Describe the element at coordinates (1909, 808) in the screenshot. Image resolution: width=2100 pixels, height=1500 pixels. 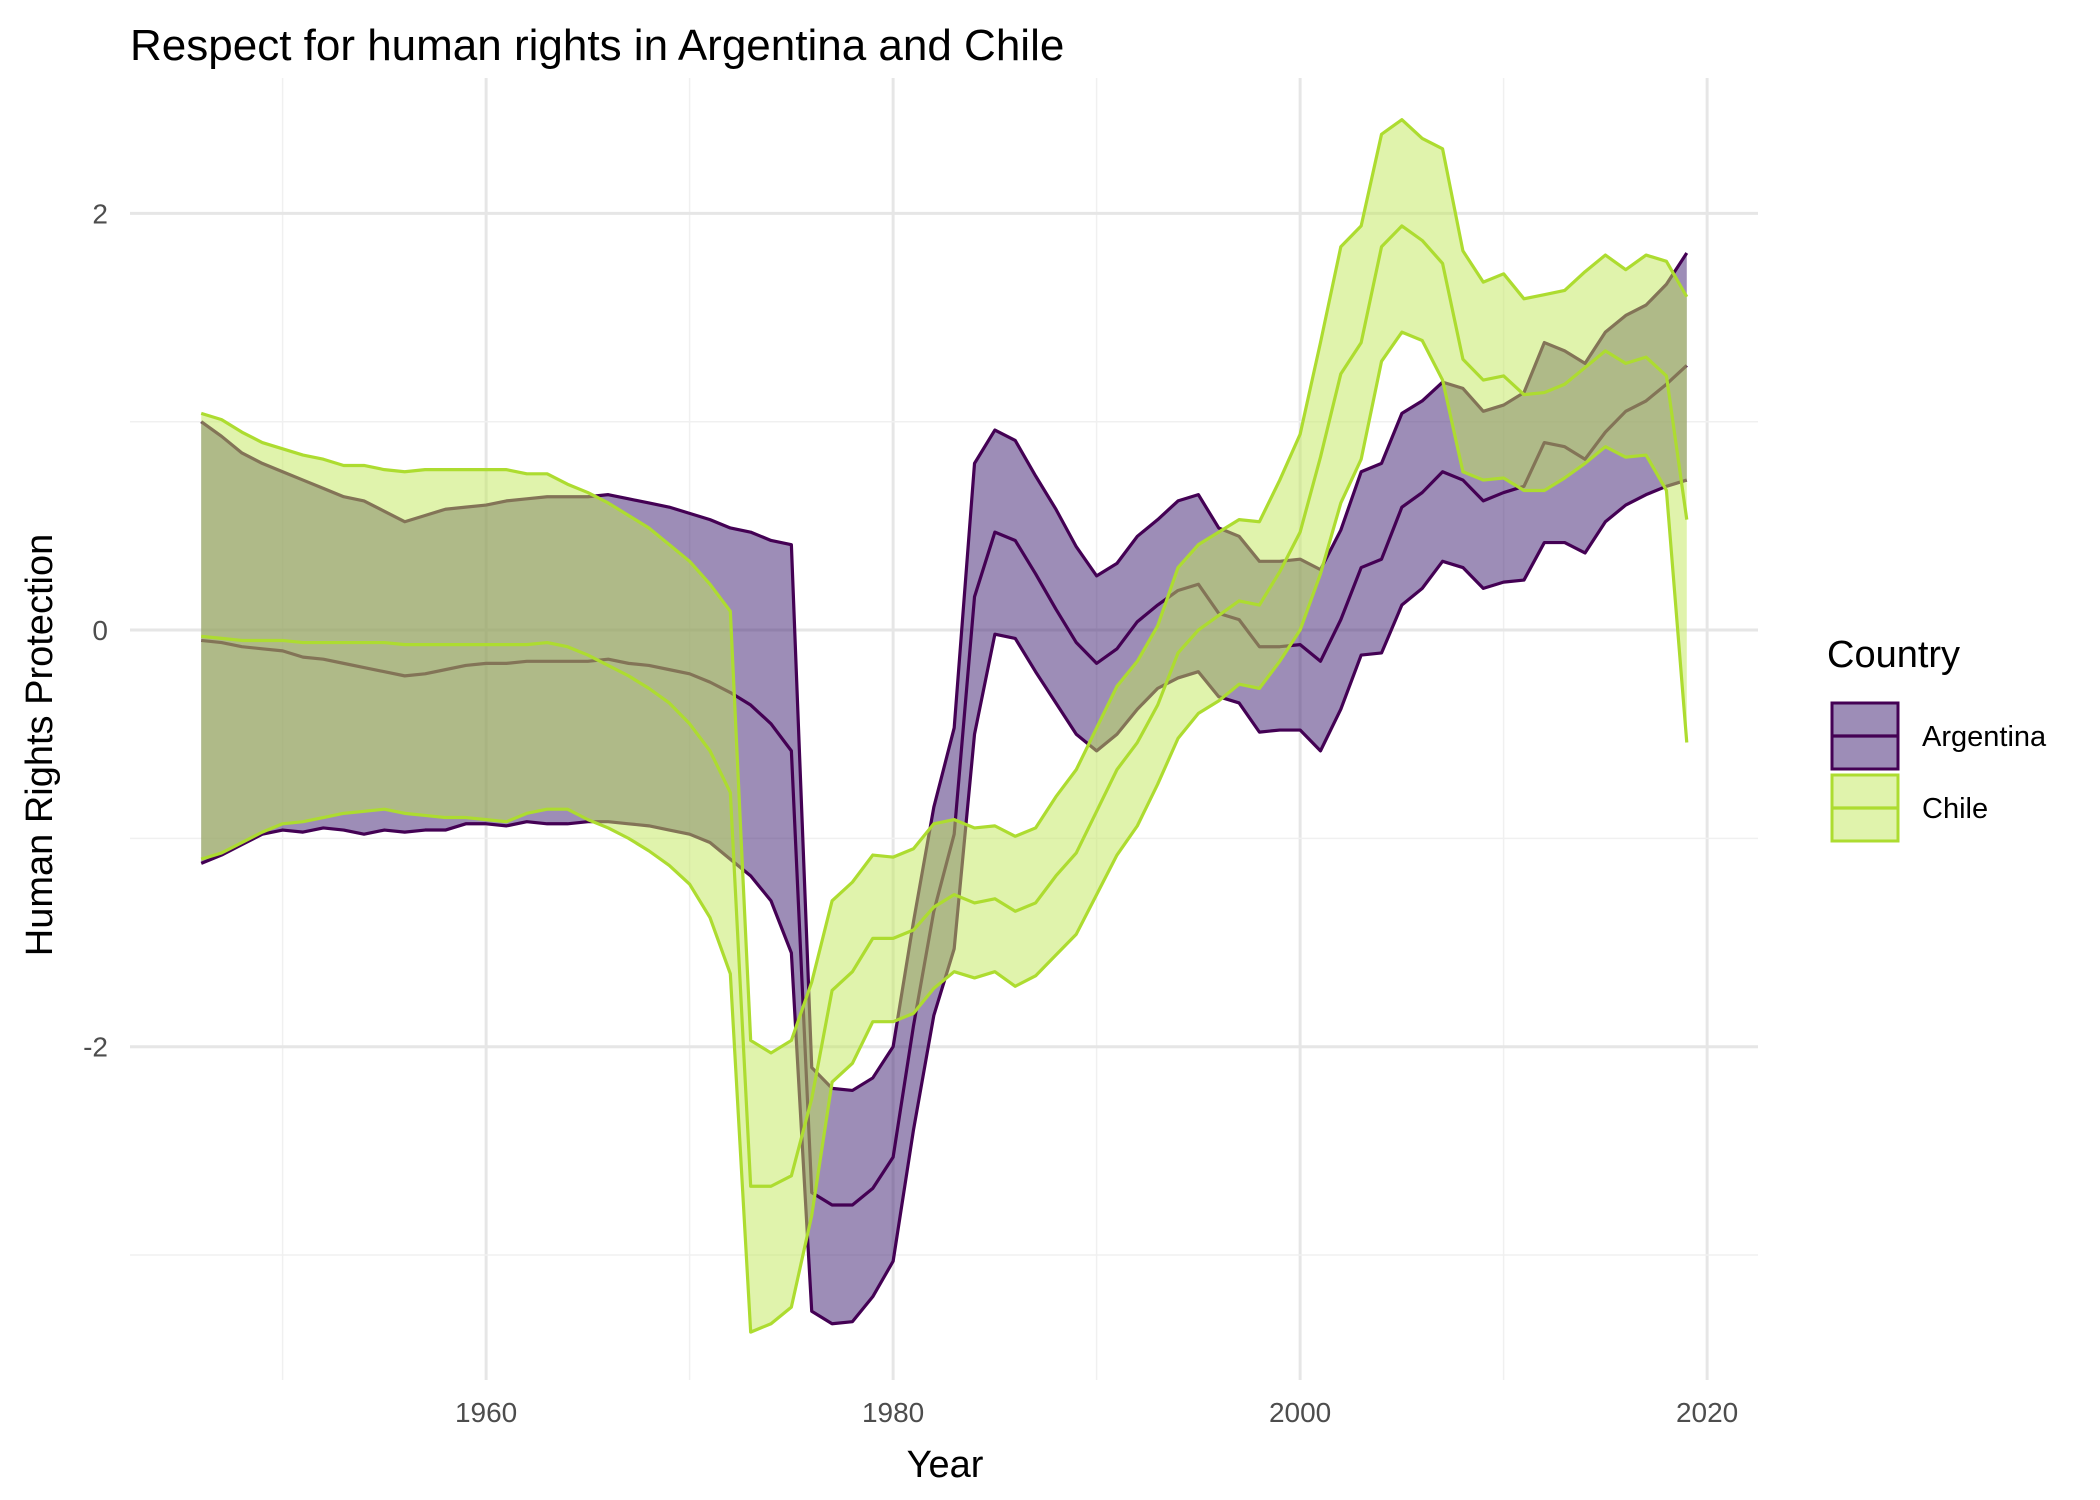
I see `legend-item-chile: Chile` at that location.